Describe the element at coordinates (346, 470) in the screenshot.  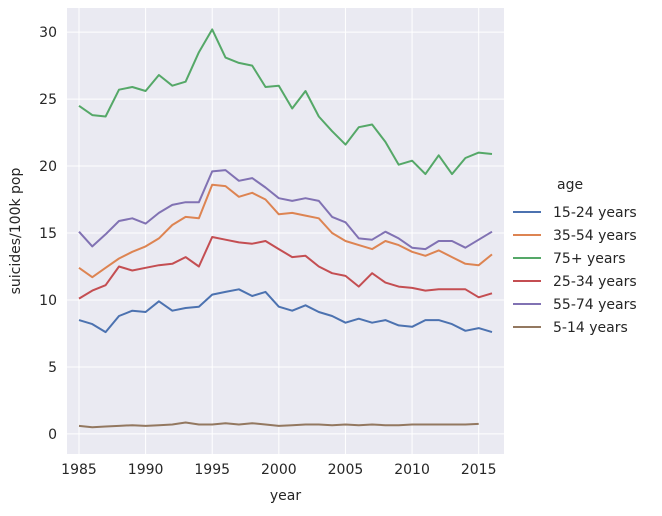
I see `x-tick-label: 2005` at that location.